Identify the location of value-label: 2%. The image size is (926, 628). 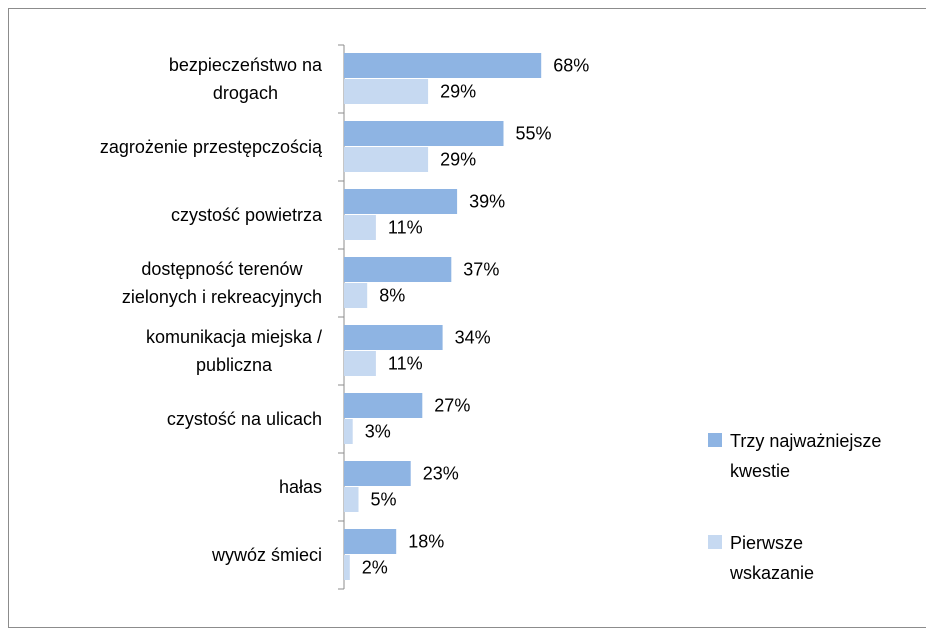
(375, 567).